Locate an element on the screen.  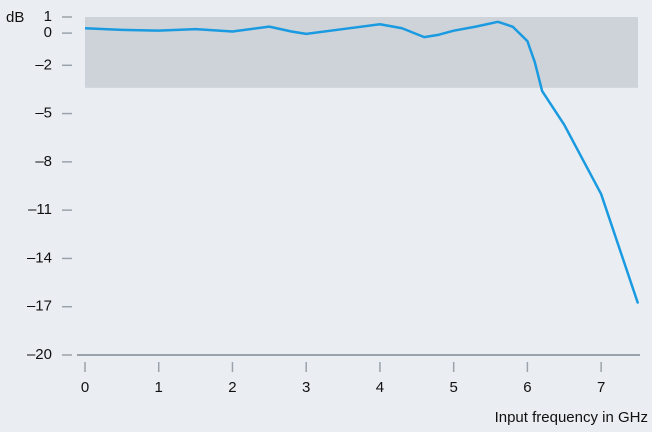
y-unit-label: dB is located at coordinates (15, 17).